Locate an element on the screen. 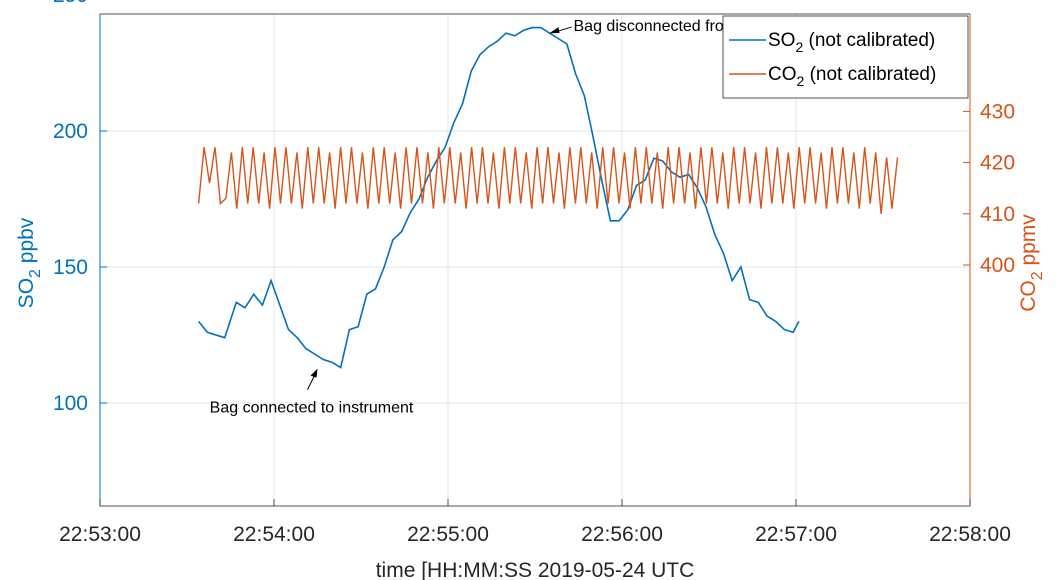  right-tick-label: 430 is located at coordinates (997, 111).